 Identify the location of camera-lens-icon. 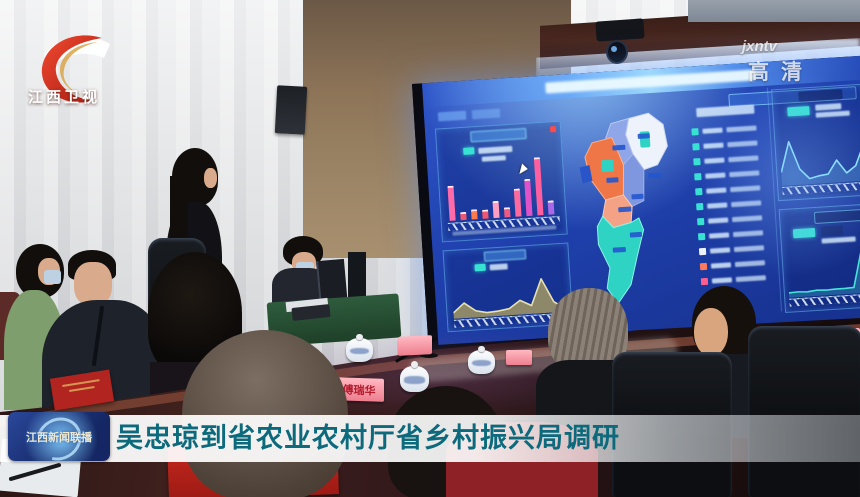
(617, 52).